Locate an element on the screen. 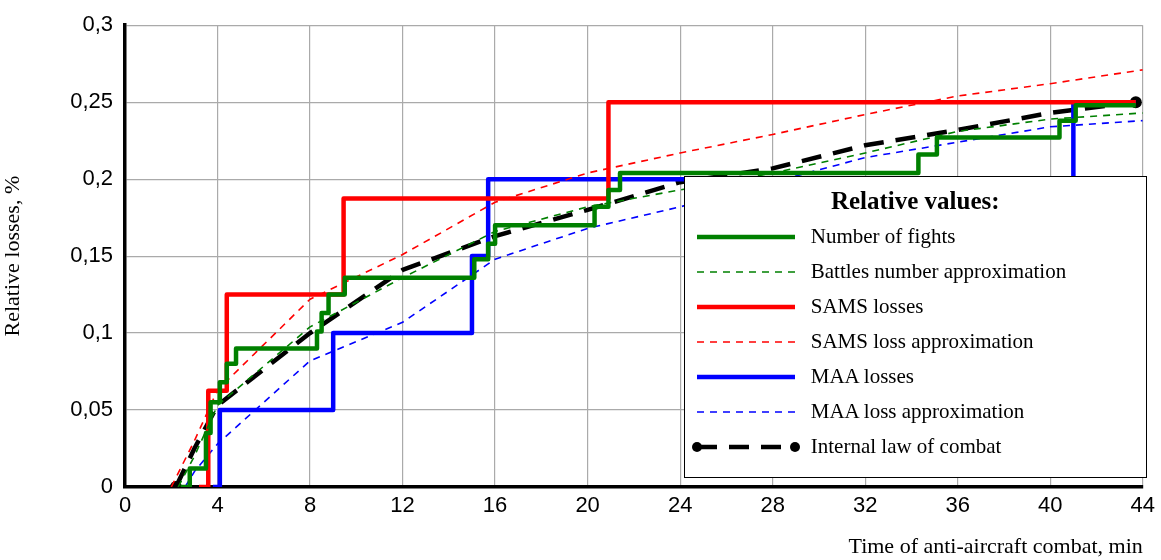 The height and width of the screenshot is (560, 1161). y-tick-label: 0,25 is located at coordinates (91, 101).